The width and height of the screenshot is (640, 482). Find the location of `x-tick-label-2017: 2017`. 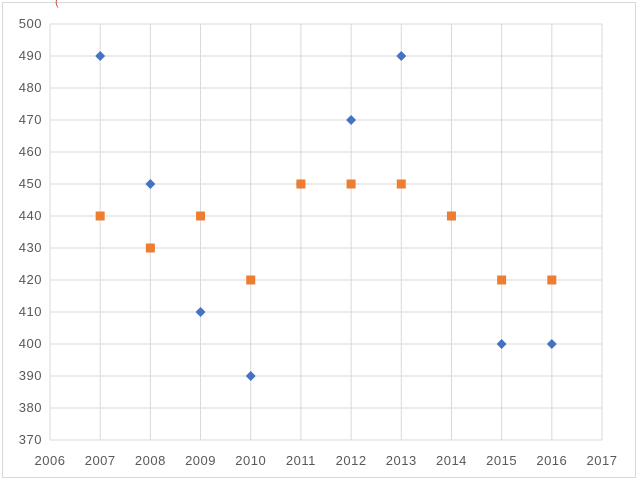

x-tick-label-2017: 2017 is located at coordinates (602, 460).